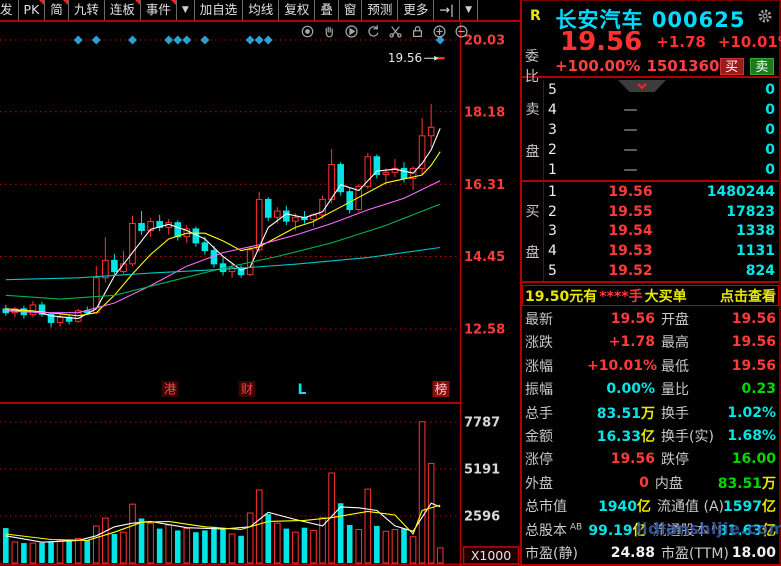 The image size is (781, 566). I want to click on level-number: 2, so click(552, 211).